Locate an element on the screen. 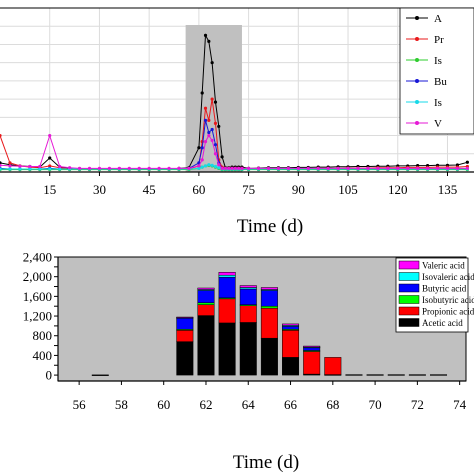 This screenshot has width=474, height=474. bottom-x-tick-label: 62 is located at coordinates (205, 404).